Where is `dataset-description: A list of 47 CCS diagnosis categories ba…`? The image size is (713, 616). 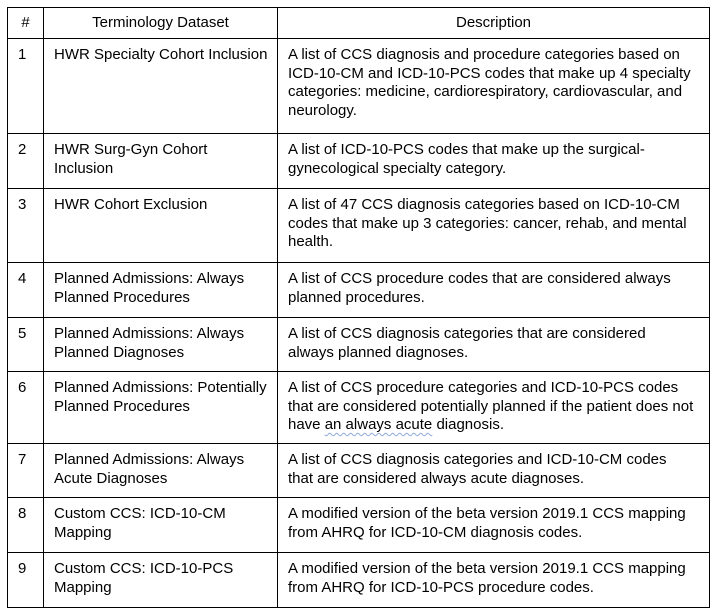 dataset-description: A list of 47 CCS diagnosis categories ba… is located at coordinates (493, 225).